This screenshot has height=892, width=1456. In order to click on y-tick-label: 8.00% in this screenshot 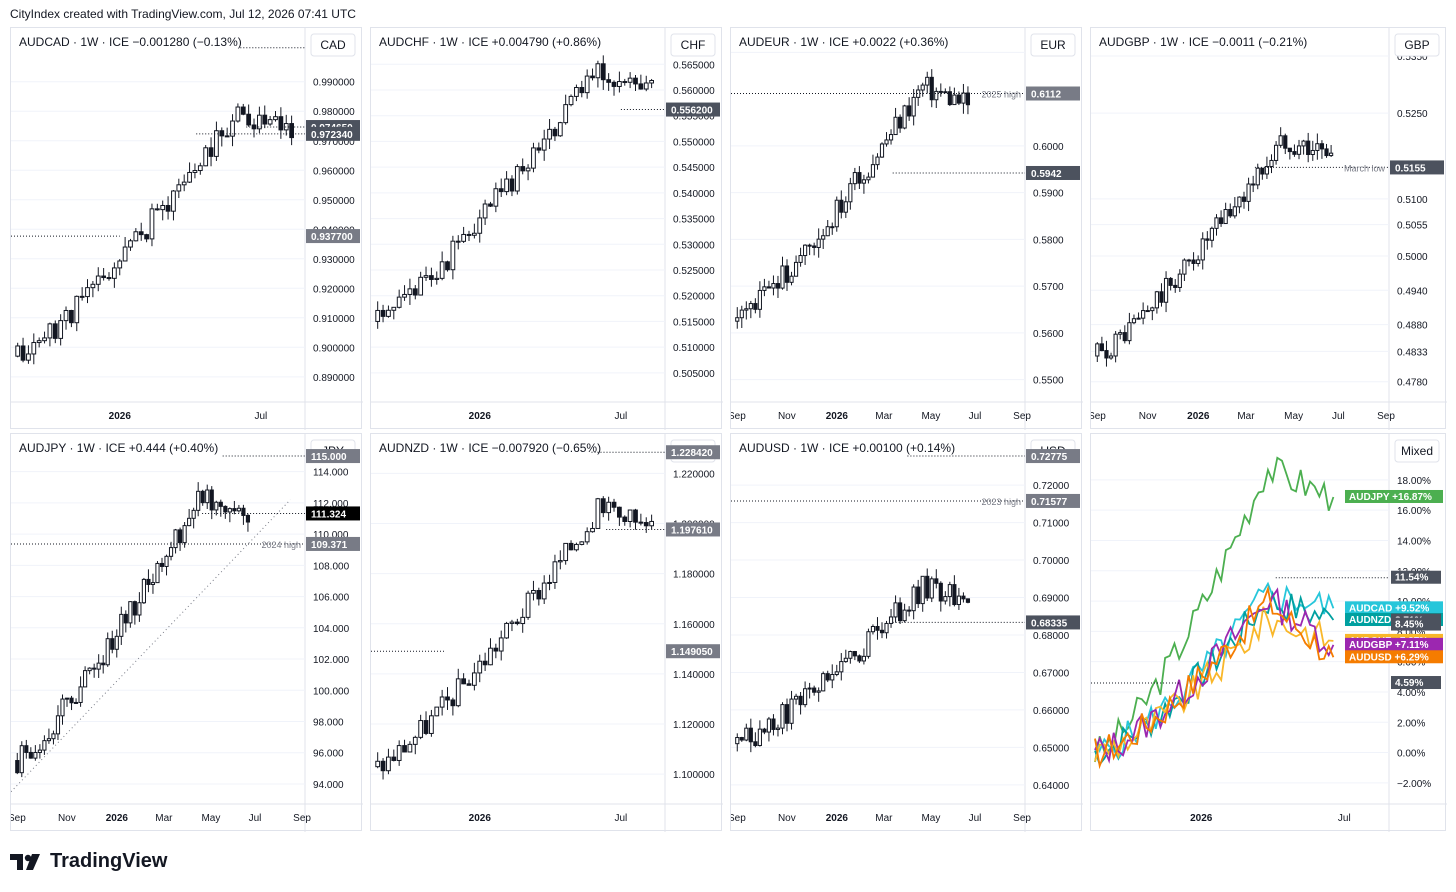, I will do `click(1411, 632)`.